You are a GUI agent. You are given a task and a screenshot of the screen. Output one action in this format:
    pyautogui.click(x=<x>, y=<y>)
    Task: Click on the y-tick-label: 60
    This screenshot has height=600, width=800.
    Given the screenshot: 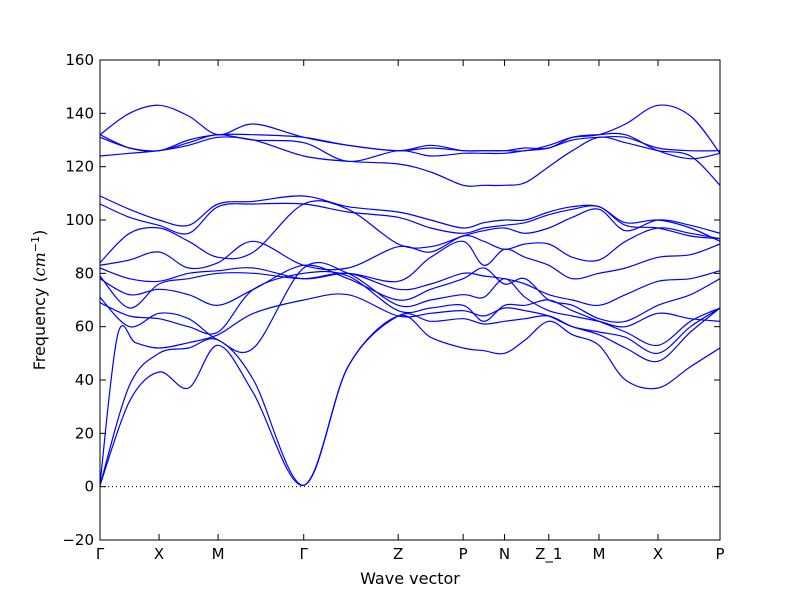 What is the action you would take?
    pyautogui.click(x=84, y=327)
    